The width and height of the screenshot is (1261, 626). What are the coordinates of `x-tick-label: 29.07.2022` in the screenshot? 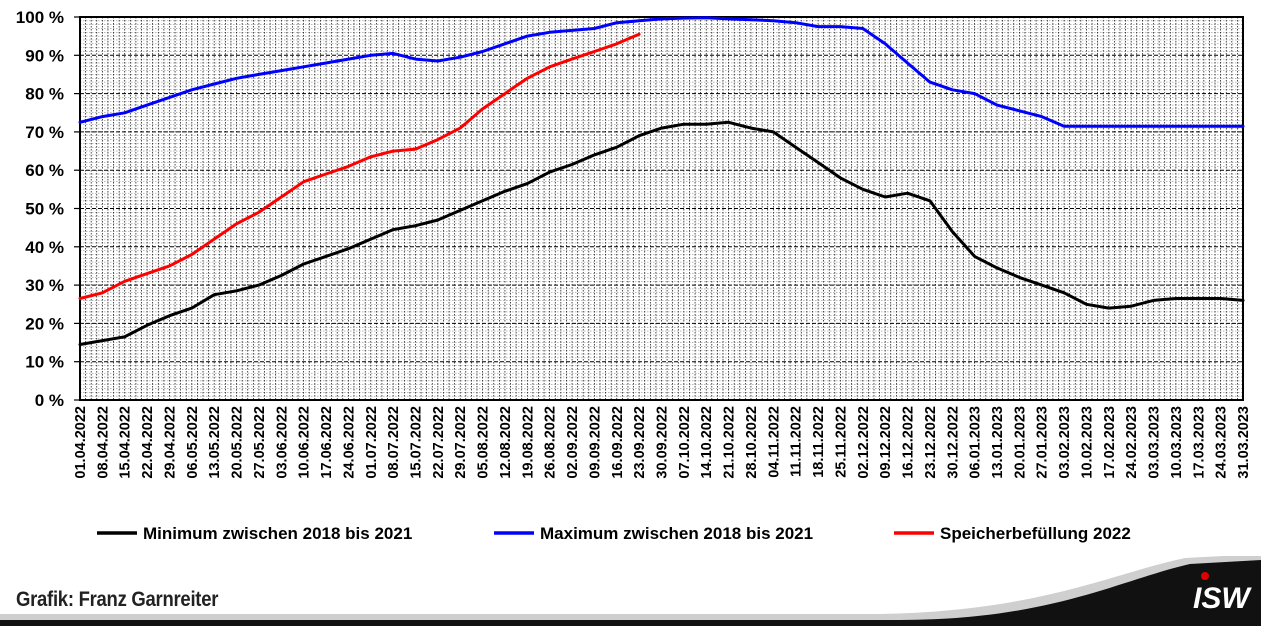 It's located at (461, 442).